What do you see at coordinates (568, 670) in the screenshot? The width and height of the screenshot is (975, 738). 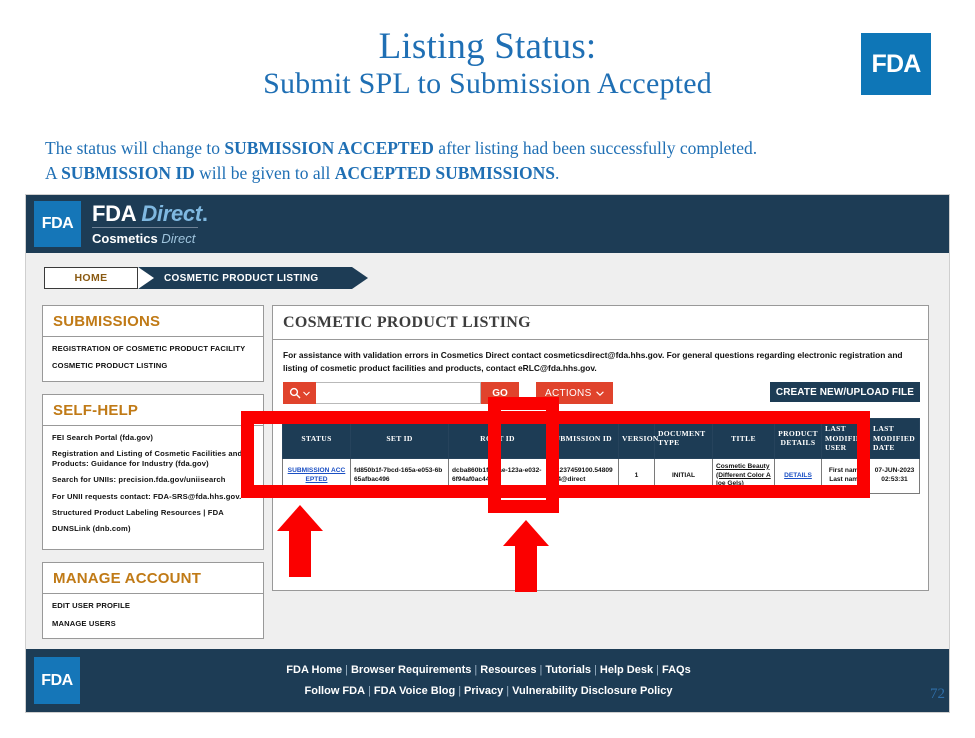 I see `footer-link-tutorials: Tutorials` at bounding box center [568, 670].